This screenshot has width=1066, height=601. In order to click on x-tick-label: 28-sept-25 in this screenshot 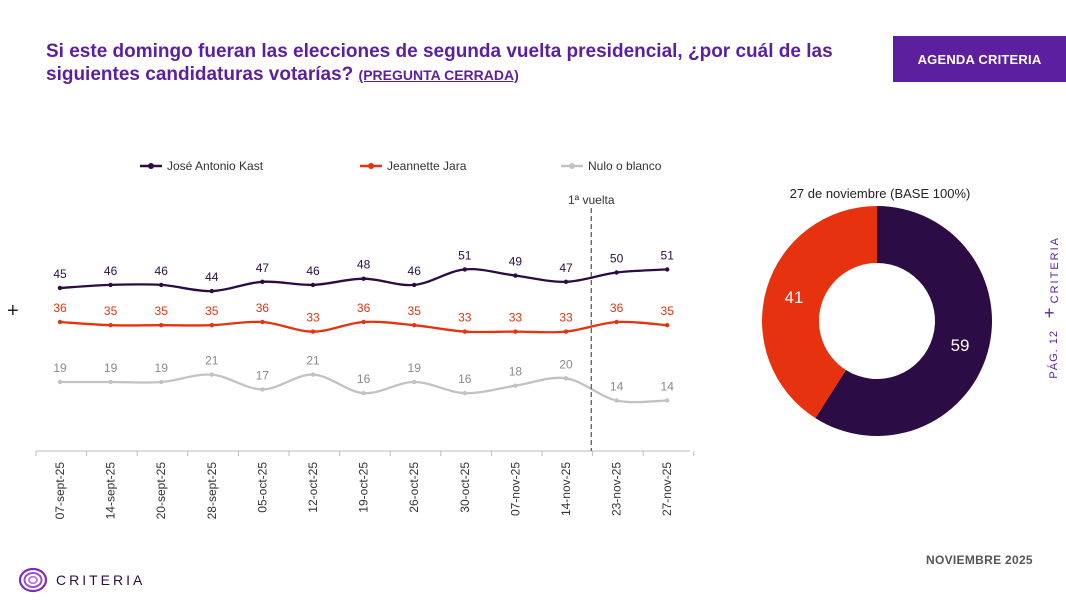, I will do `click(212, 491)`.